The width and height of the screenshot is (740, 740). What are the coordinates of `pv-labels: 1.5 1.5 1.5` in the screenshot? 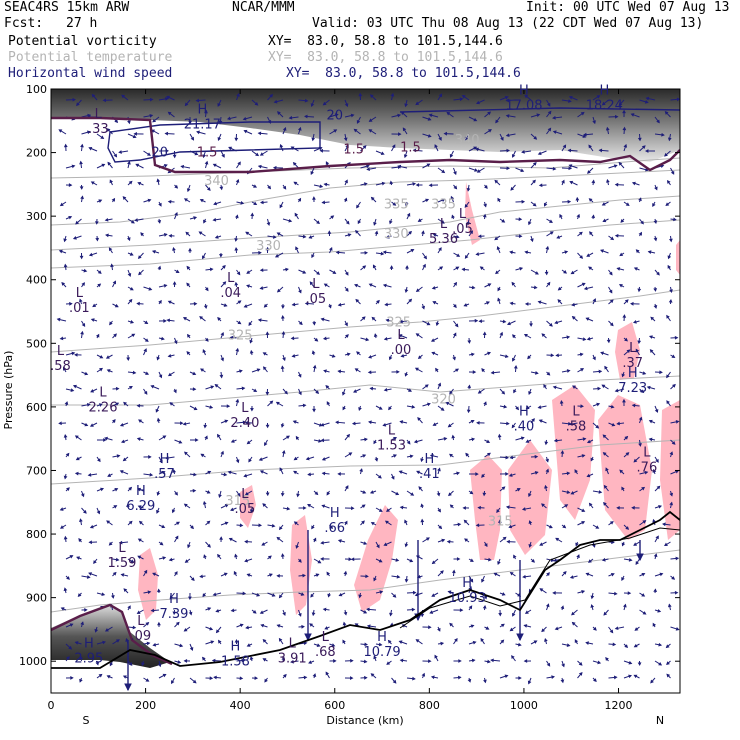 It's located at (309, 150).